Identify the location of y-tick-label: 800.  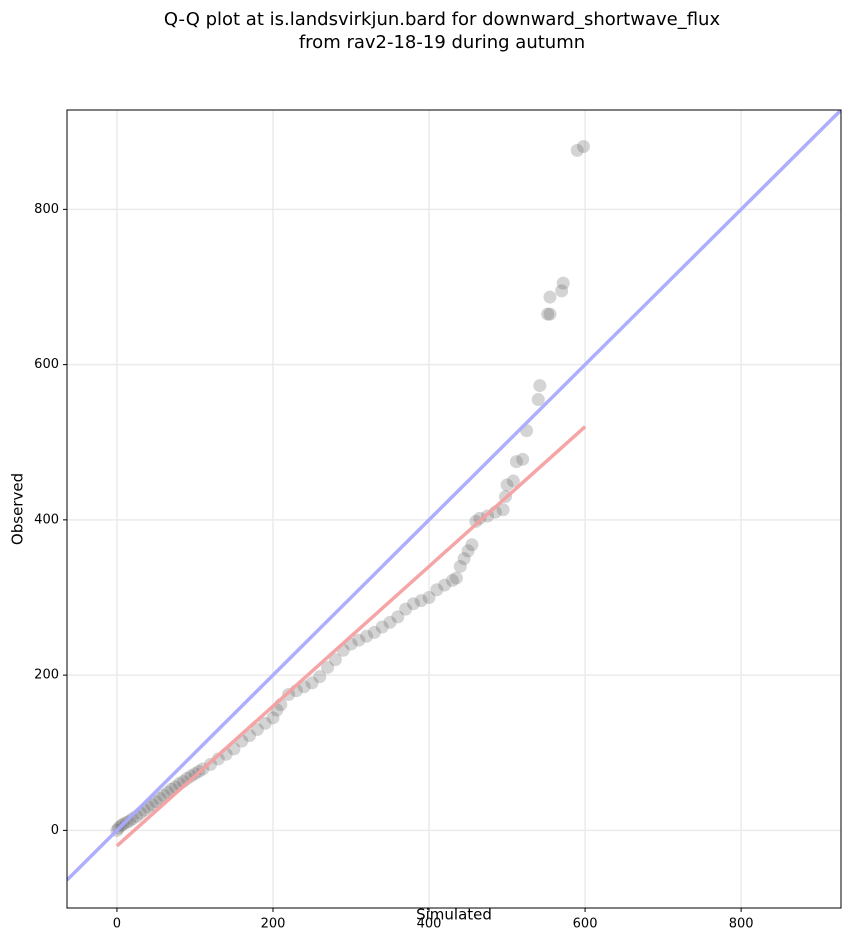
(46, 209).